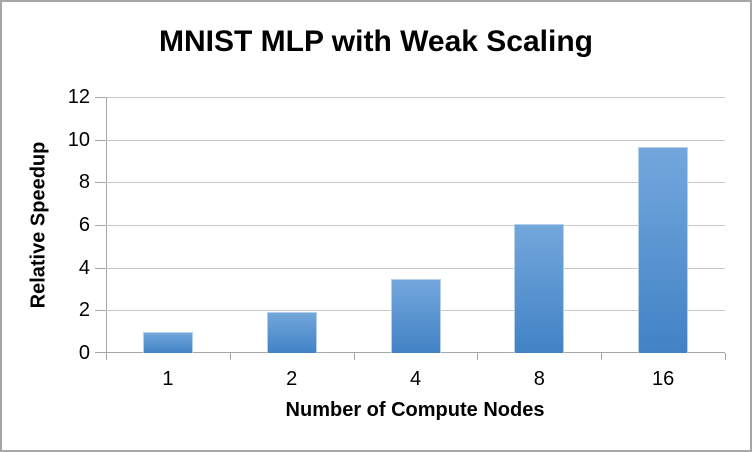  What do you see at coordinates (292, 379) in the screenshot?
I see `x-tick-label: 2` at bounding box center [292, 379].